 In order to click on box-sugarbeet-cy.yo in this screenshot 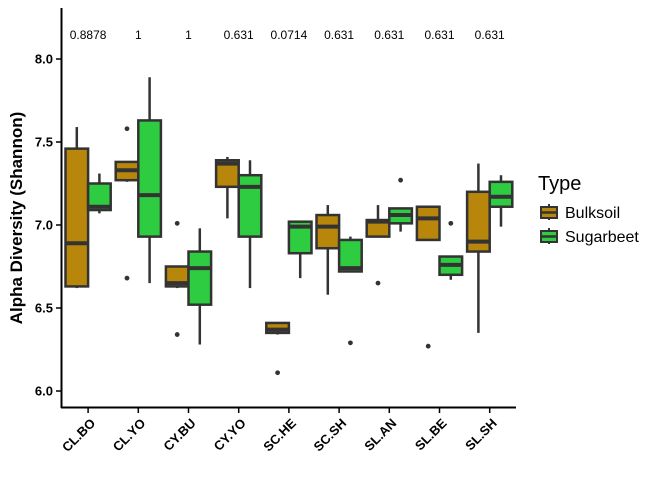, I will do `click(250, 224)`.